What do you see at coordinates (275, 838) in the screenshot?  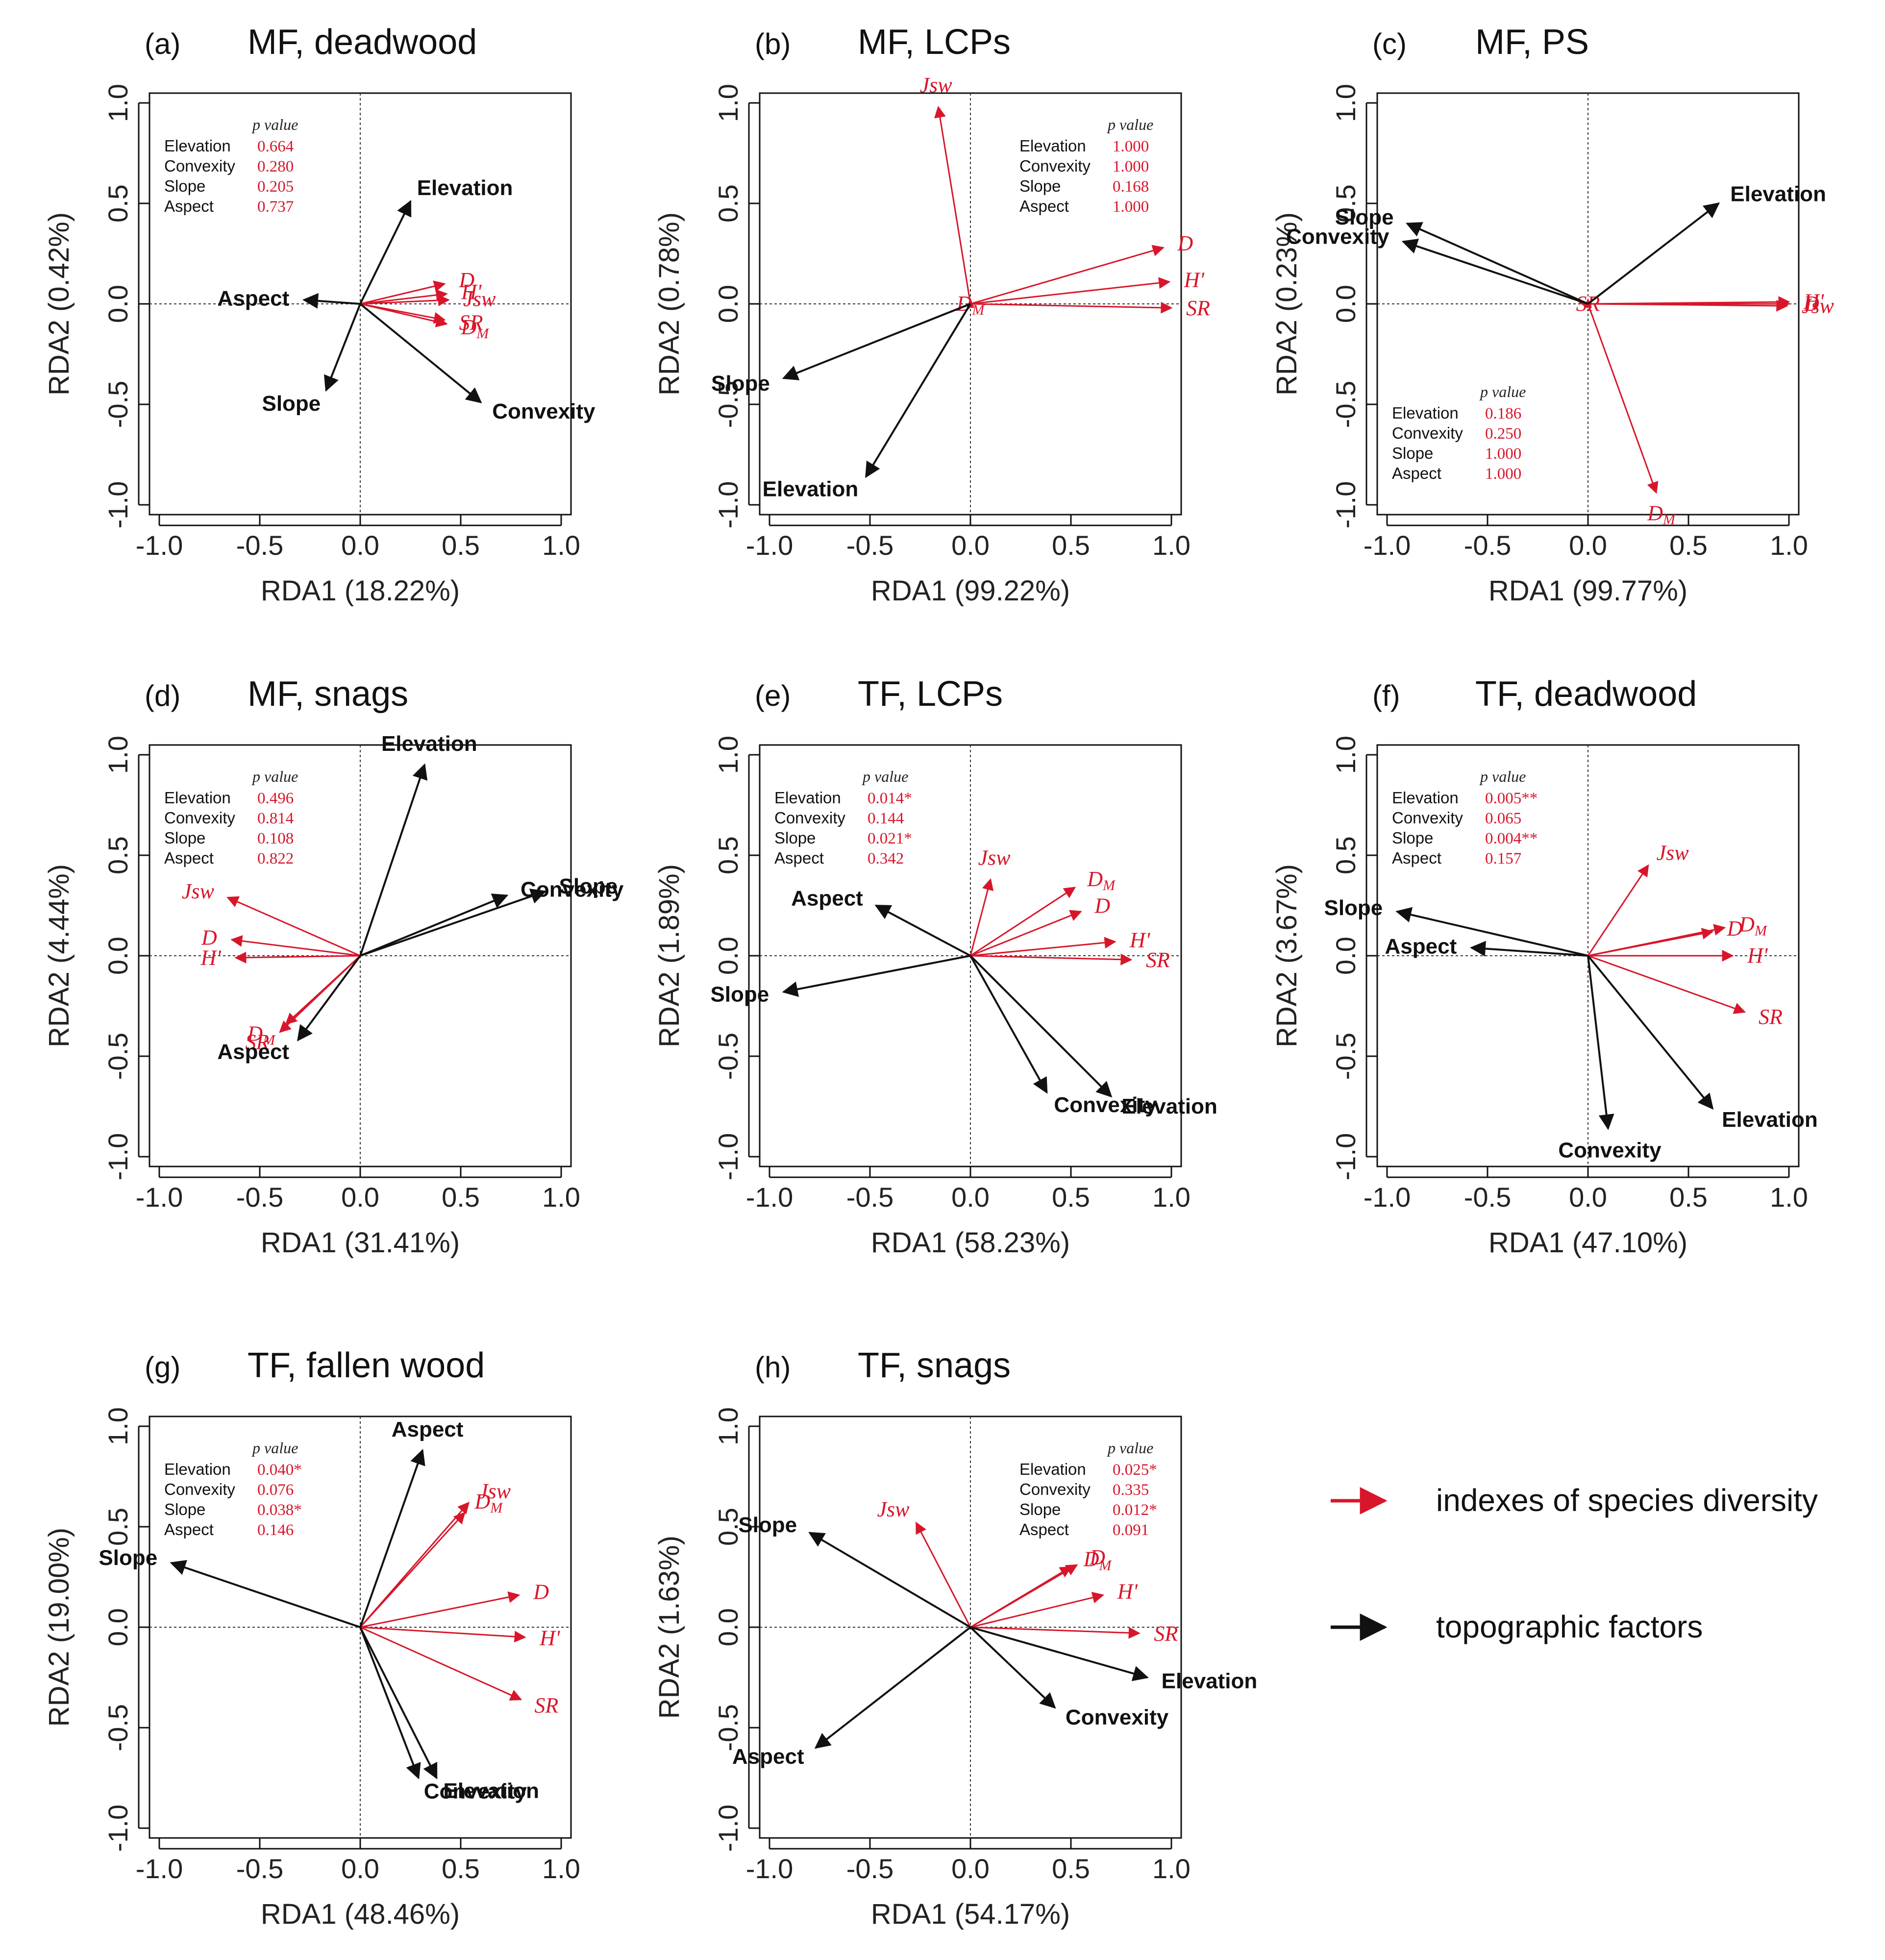 I see `pvalue-value: 0.108` at bounding box center [275, 838].